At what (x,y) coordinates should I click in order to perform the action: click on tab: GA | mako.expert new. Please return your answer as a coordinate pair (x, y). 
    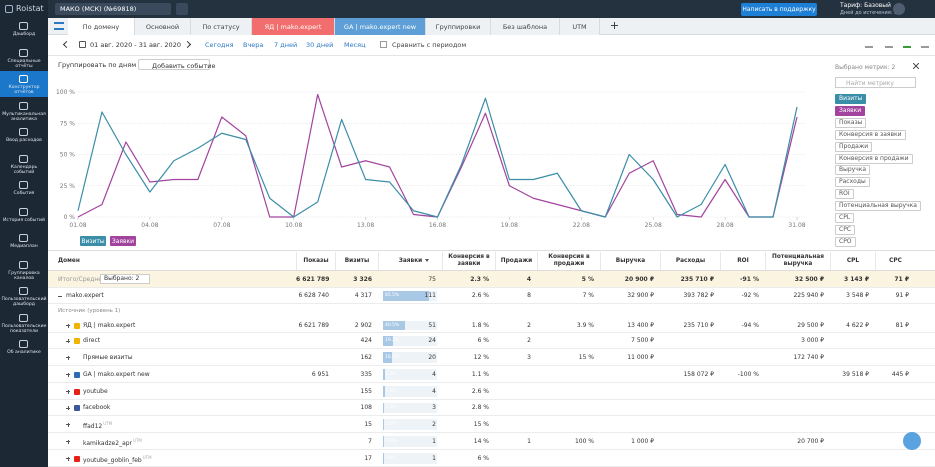
    Looking at the image, I should click on (380, 26).